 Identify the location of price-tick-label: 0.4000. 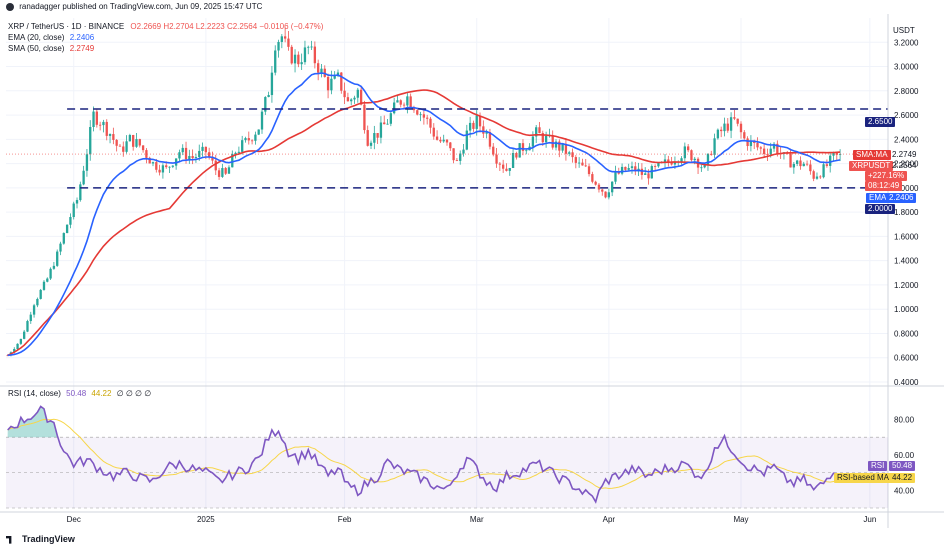
(906, 382).